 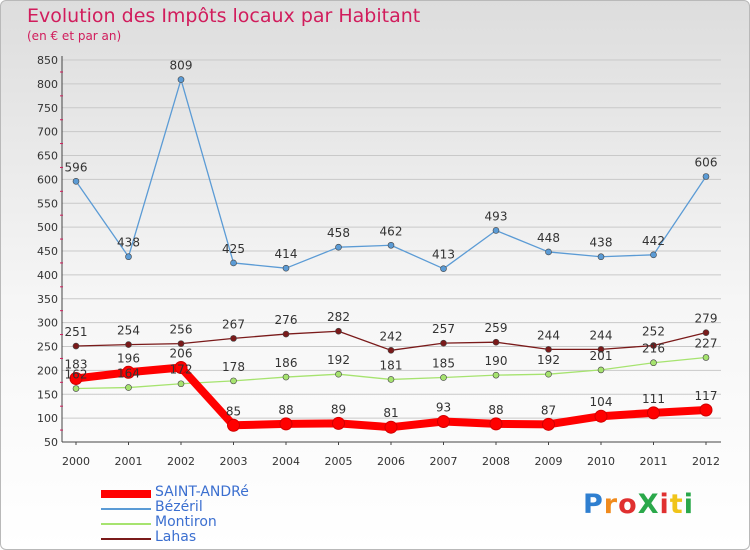 I want to click on data-label: 201, so click(x=601, y=356).